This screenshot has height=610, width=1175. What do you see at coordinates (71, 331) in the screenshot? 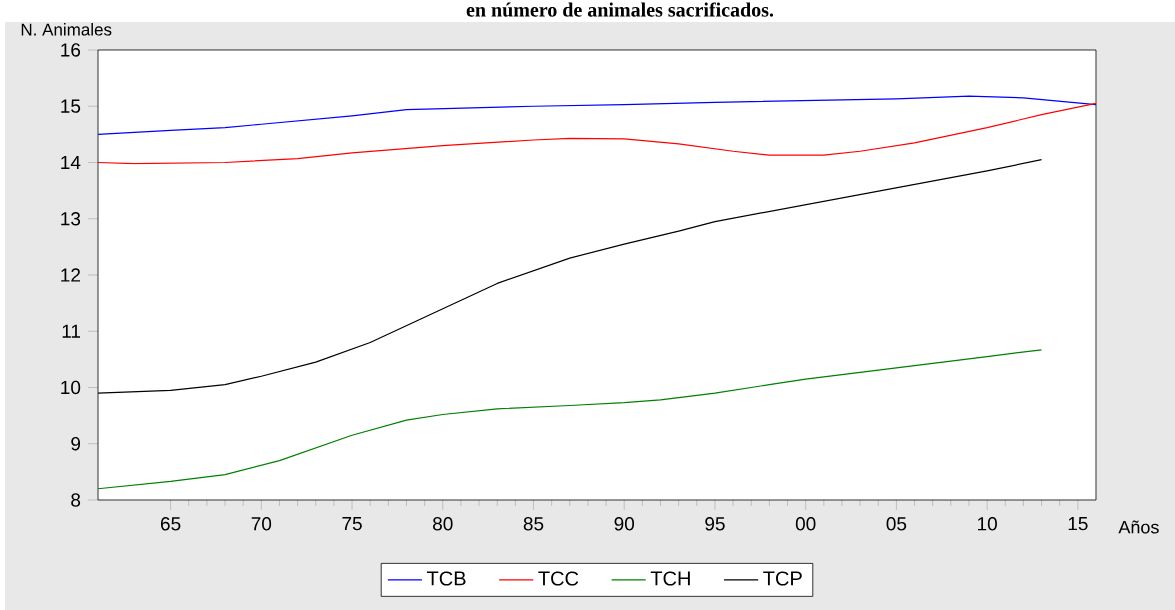
I see `y-tick-label: 11` at bounding box center [71, 331].